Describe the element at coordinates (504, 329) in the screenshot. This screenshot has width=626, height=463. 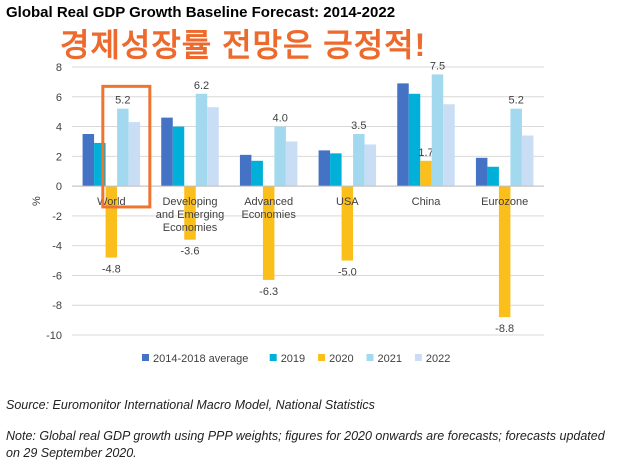
I see `data-label: -8.8` at that location.